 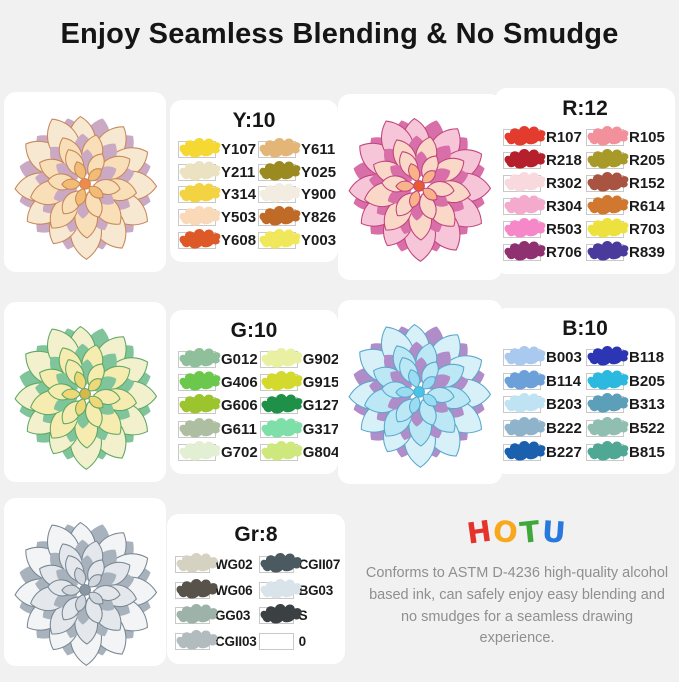 I want to click on swatch-row: B118, so click(x=626, y=358).